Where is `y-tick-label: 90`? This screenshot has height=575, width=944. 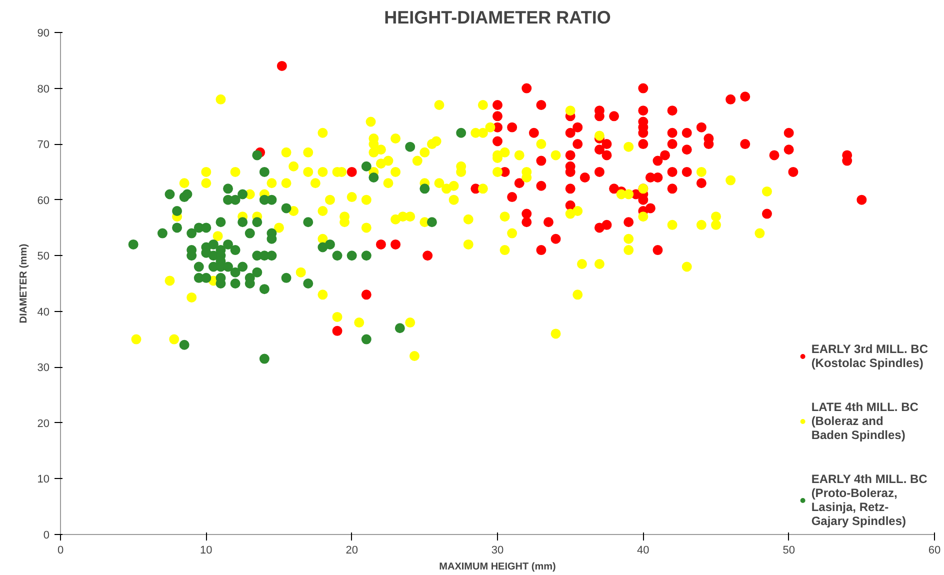 y-tick-label: 90 is located at coordinates (43, 34).